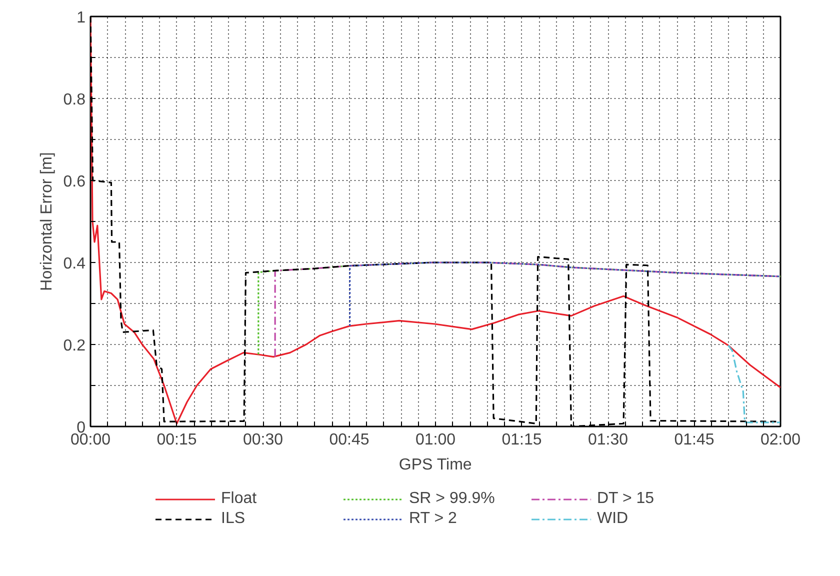 This screenshot has height=576, width=840. Describe the element at coordinates (694, 440) in the screenshot. I see `x-tick-label: 01:45` at that location.